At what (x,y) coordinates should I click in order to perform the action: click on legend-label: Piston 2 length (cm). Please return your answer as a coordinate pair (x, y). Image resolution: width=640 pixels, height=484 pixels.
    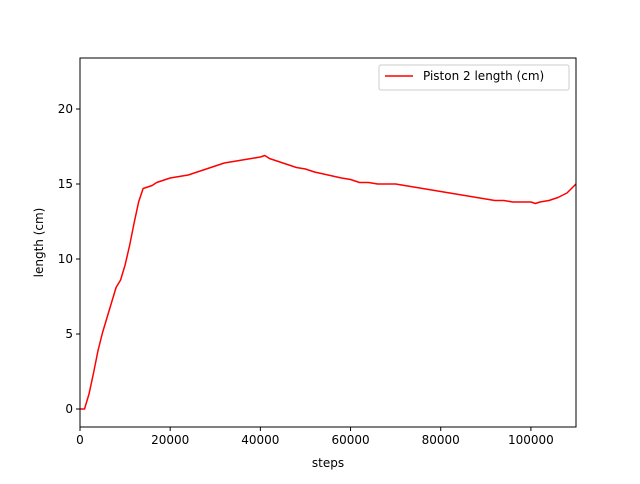
    Looking at the image, I should click on (483, 76).